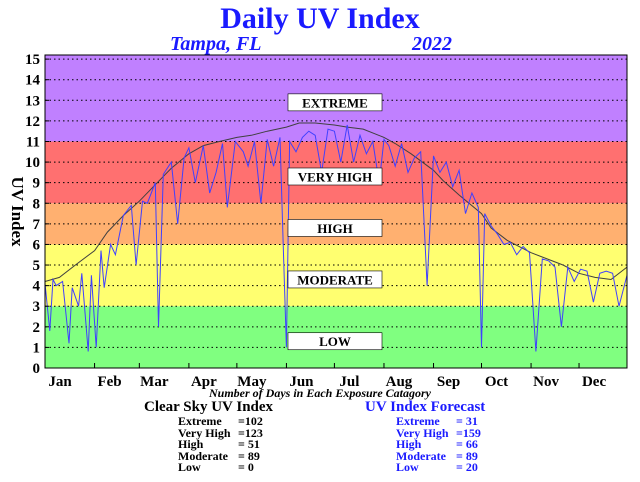 The height and width of the screenshot is (482, 640). I want to click on stats-row: Very High =159, so click(438, 432).